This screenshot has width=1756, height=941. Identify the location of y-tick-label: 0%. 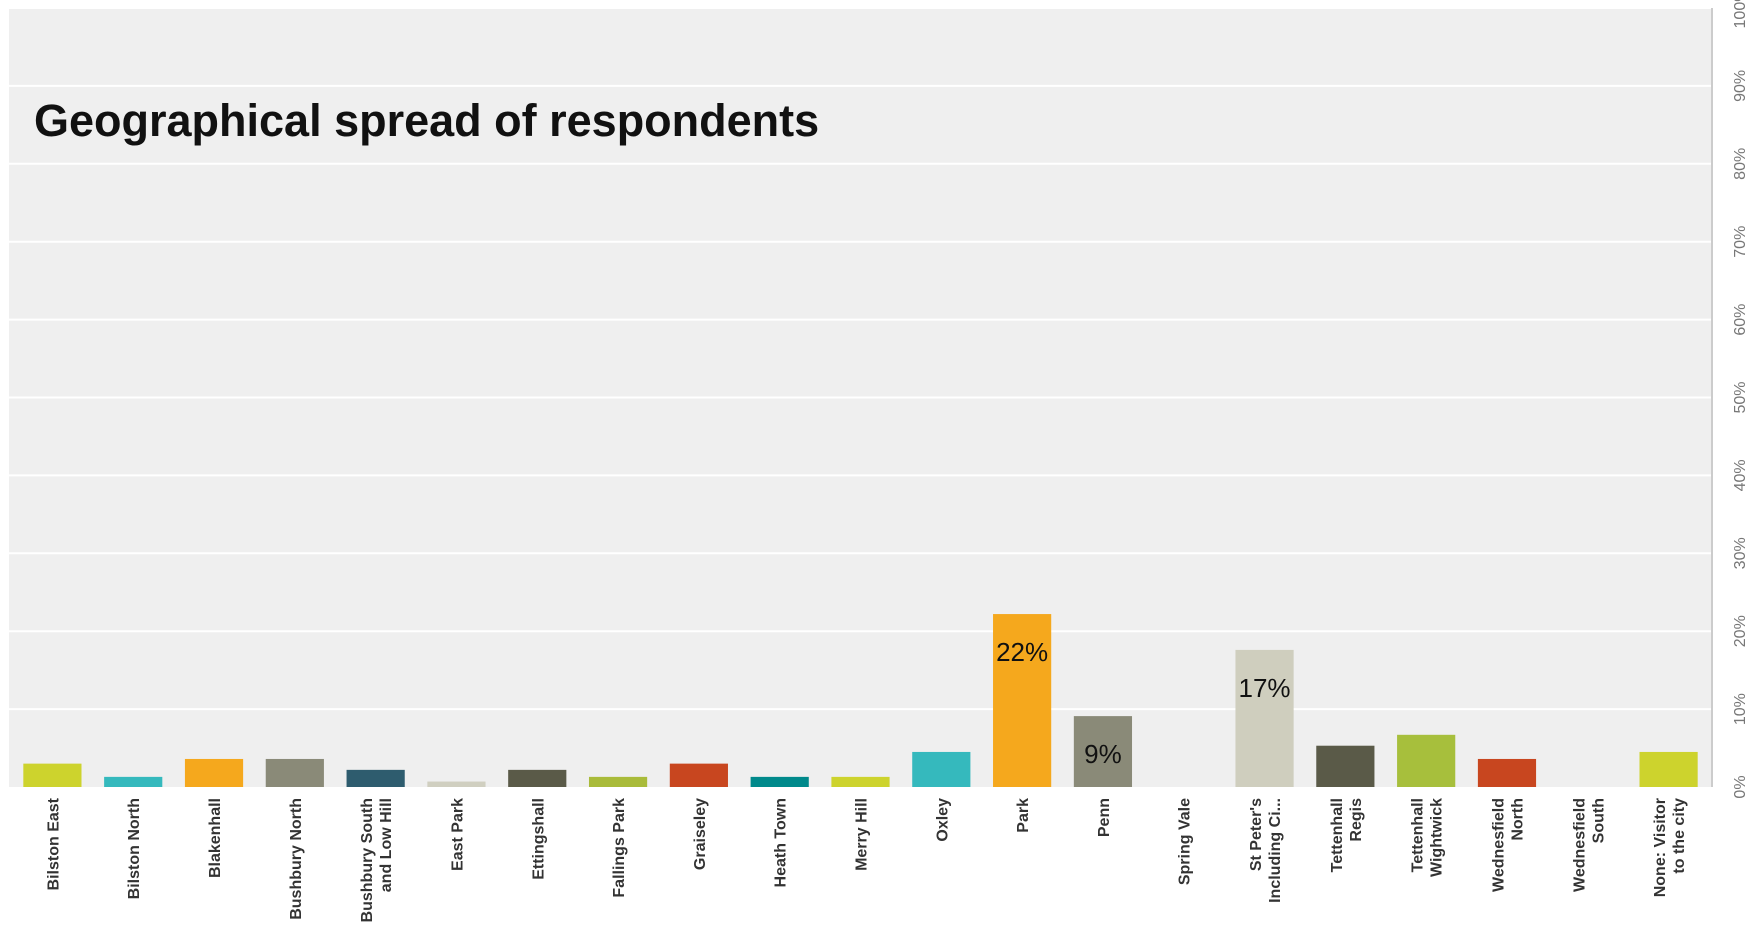
(1740, 786).